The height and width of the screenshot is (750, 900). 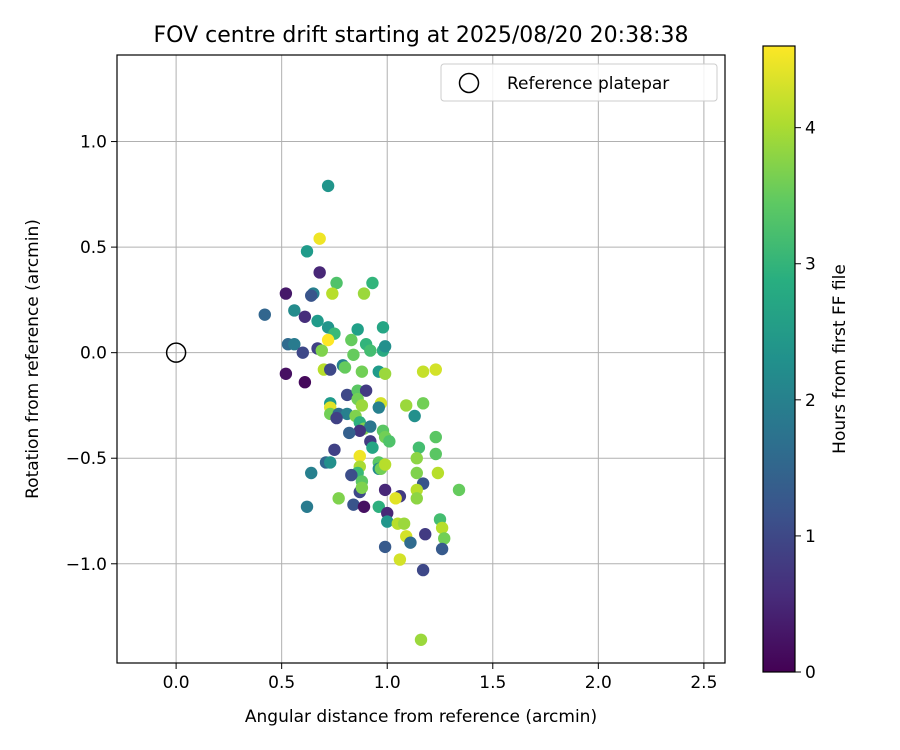 I want to click on colorbar-tick-label: 4, so click(x=810, y=129).